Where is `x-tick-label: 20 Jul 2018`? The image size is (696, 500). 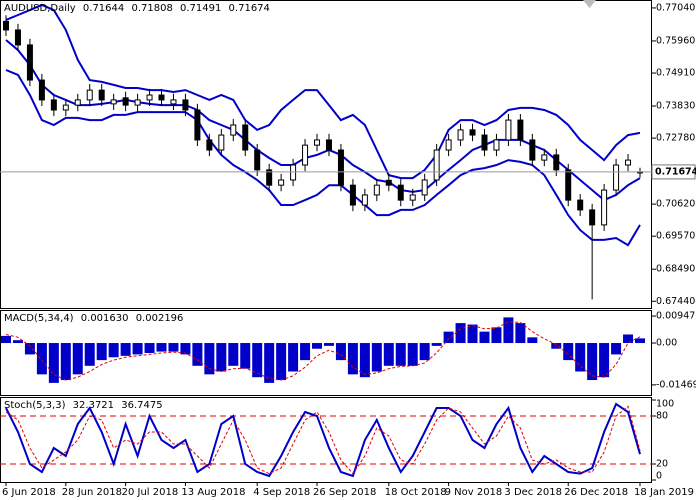 x-tick-label: 20 Jul 2018 is located at coordinates (150, 492).